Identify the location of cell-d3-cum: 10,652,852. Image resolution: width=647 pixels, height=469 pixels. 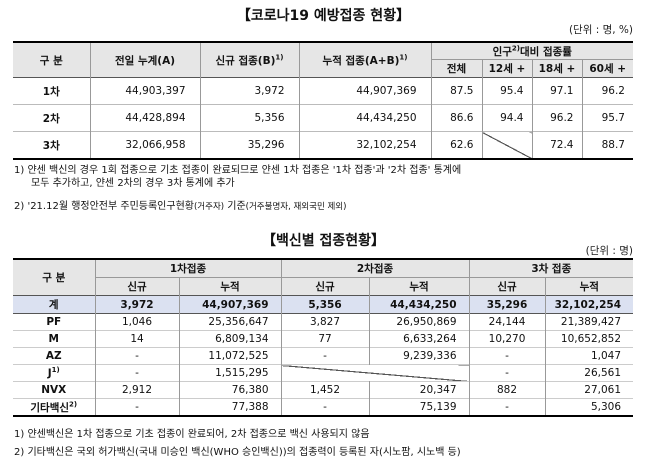
(589, 339).